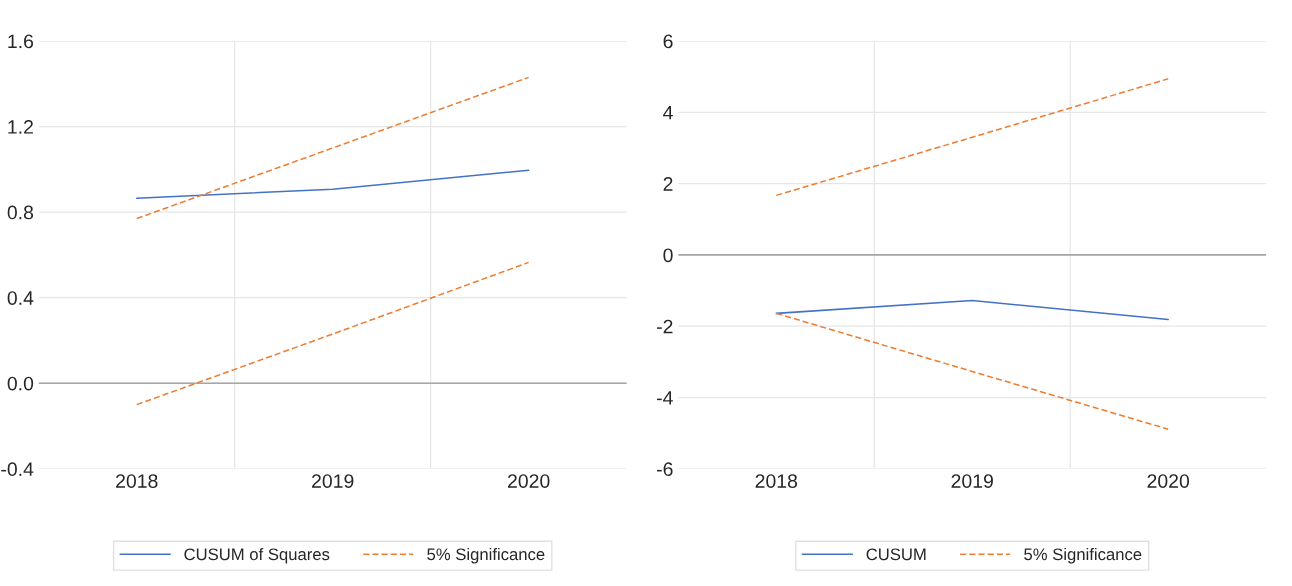 The height and width of the screenshot is (586, 1292). Describe the element at coordinates (668, 112) in the screenshot. I see `y-tick-label: 4` at that location.